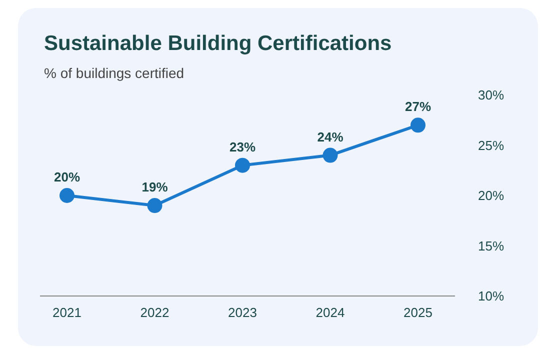 This screenshot has height=358, width=554. I want to click on y-tick-label: 10%, so click(491, 296).